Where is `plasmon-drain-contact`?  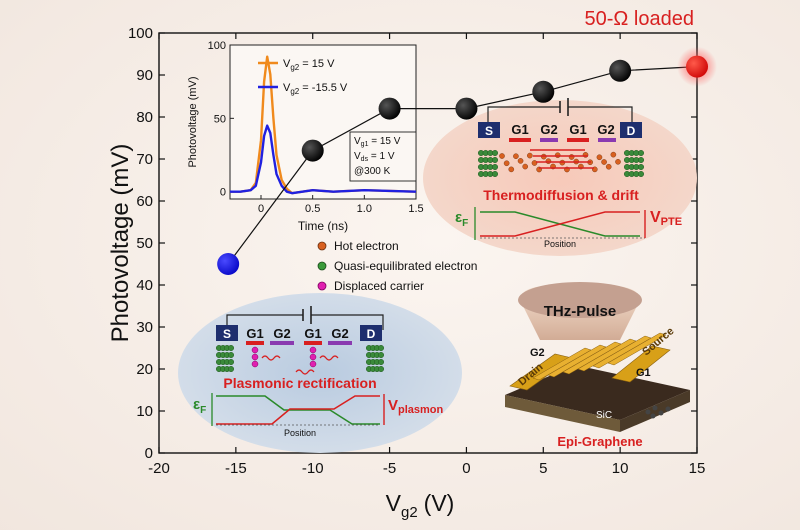 plasmon-drain-contact is located at coordinates (371, 333).